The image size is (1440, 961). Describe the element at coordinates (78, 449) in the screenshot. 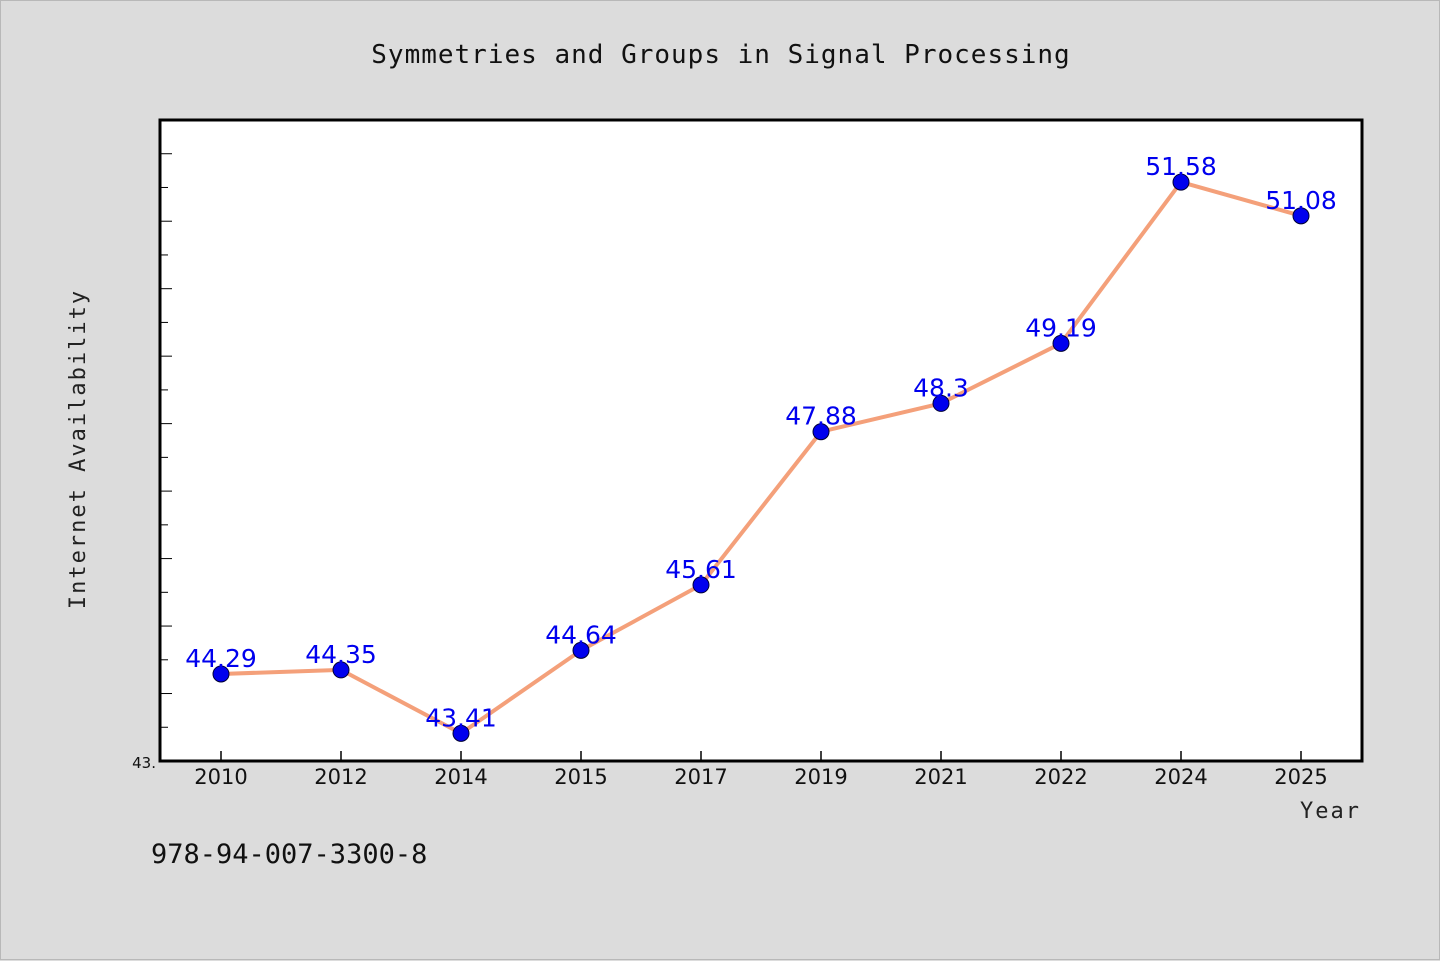

I see `y-axis-label: Internet Availability` at that location.